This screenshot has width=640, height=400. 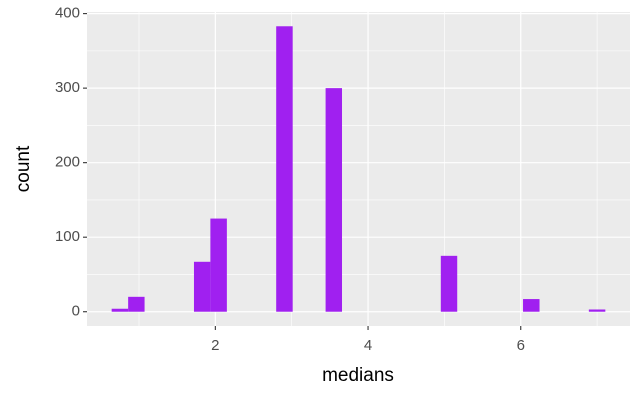 What do you see at coordinates (521, 345) in the screenshot?
I see `x-tick-label: 6` at bounding box center [521, 345].